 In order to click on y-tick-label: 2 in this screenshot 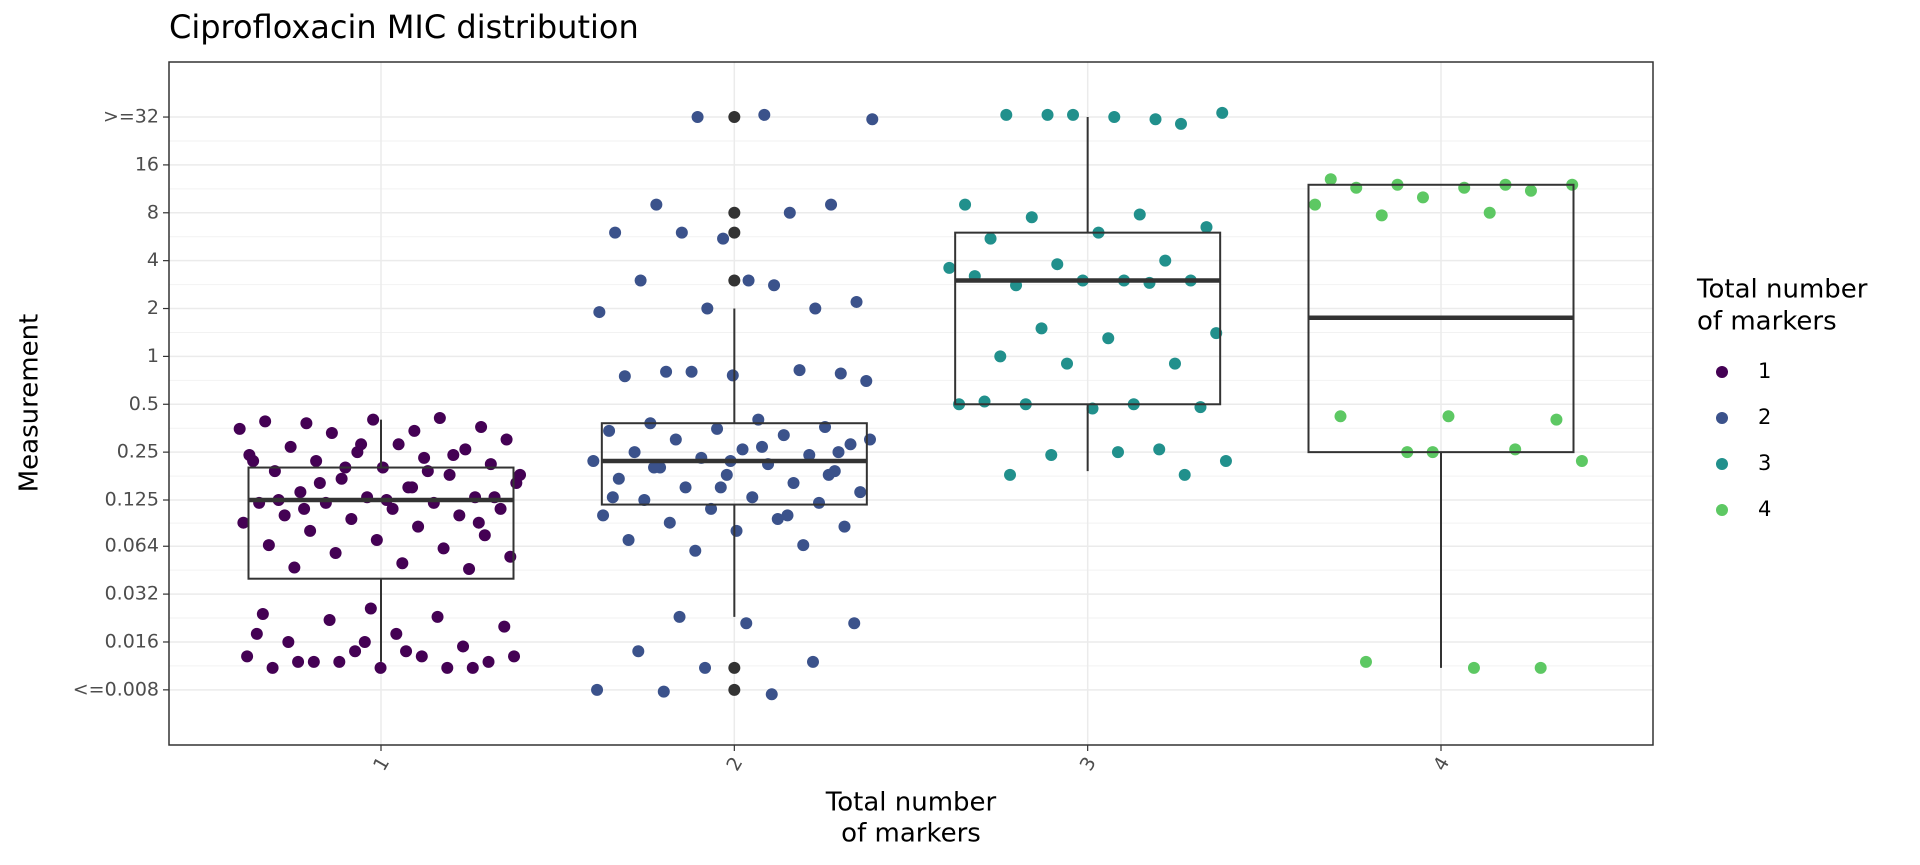, I will do `click(153, 308)`.